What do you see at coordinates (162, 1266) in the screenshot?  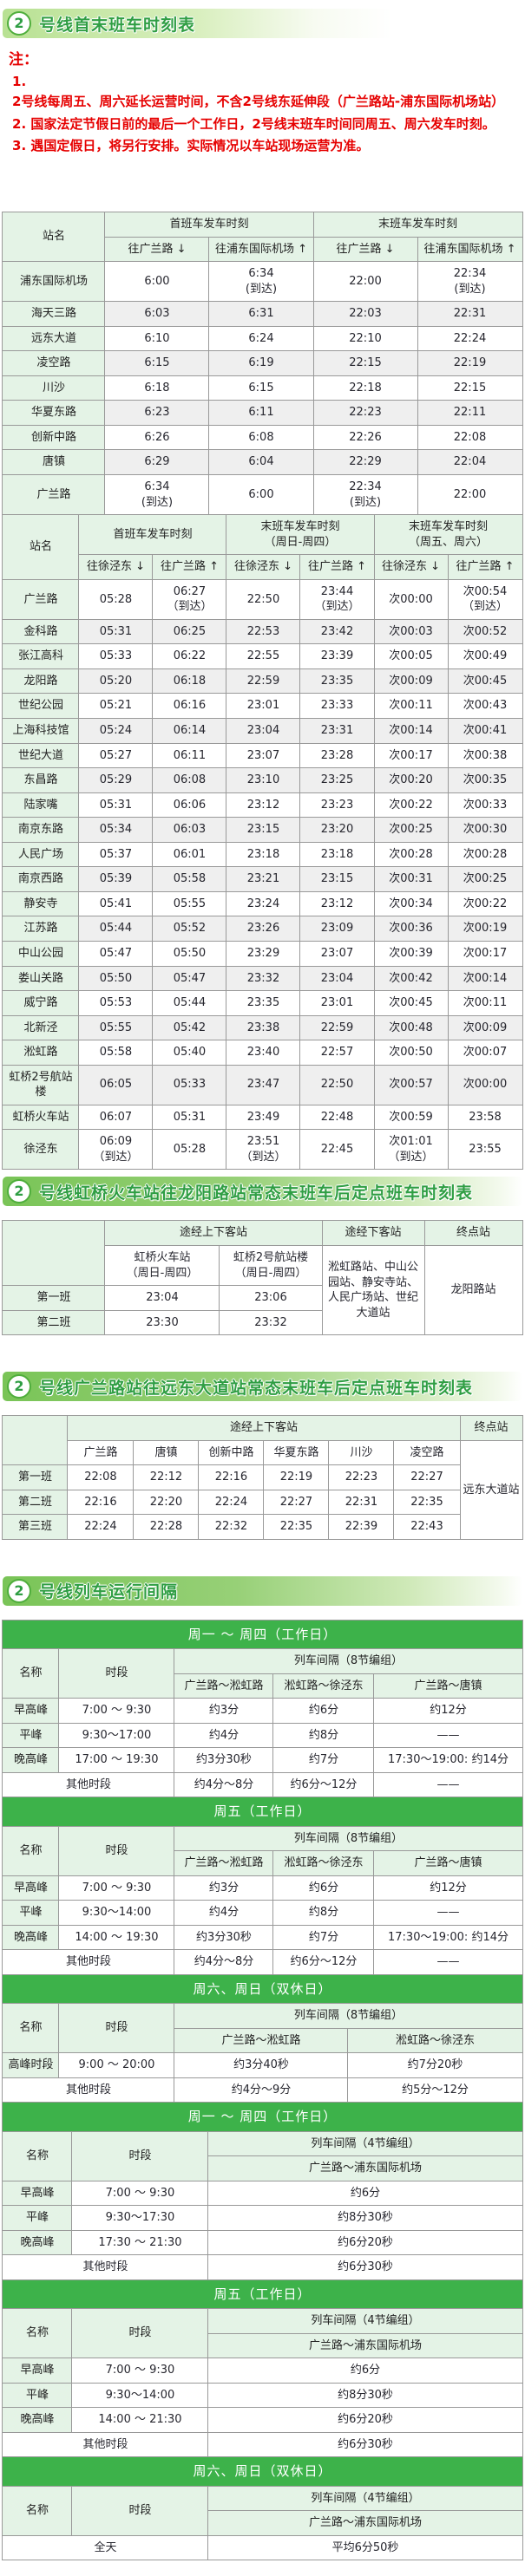 I see `data-cell: 虹桥火车站 （周日-周四）` at bounding box center [162, 1266].